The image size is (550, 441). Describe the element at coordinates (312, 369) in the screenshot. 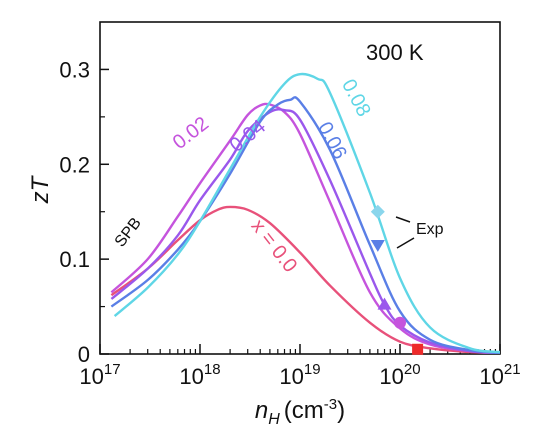

I see `x-tick-exponent: 19` at that location.